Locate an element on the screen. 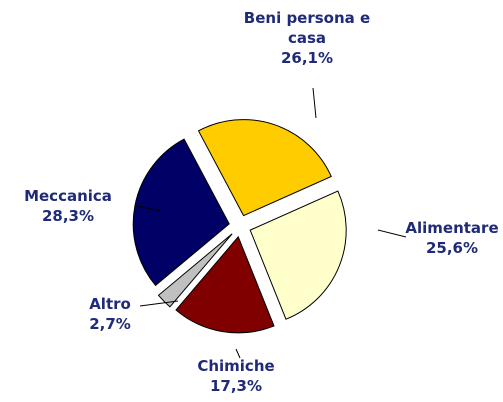  slice-label: Altro 2,7% is located at coordinates (110, 314).